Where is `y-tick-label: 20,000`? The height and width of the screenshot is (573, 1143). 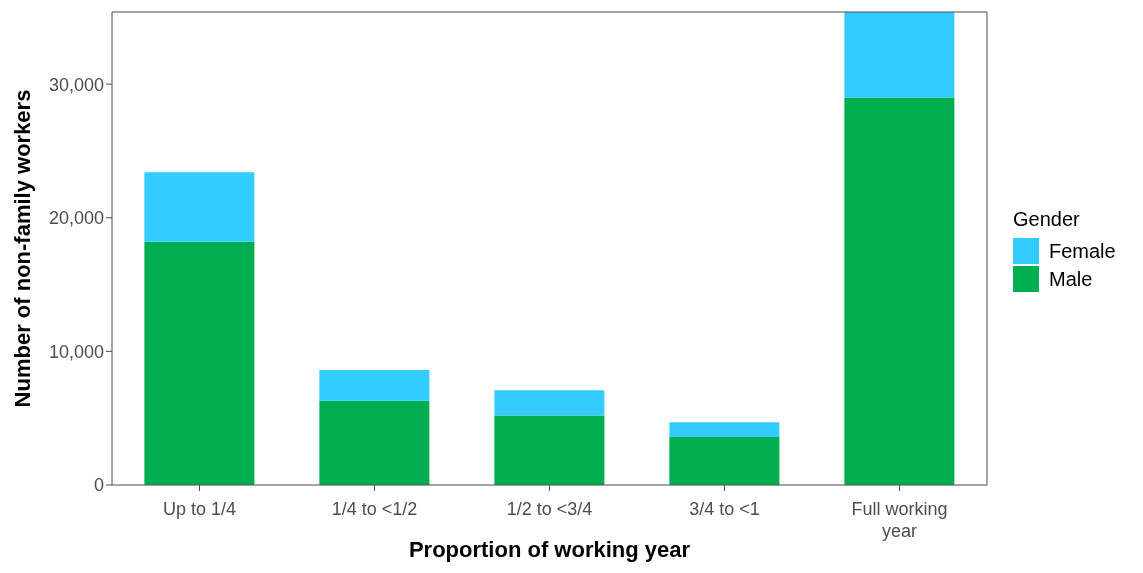 y-tick-label: 20,000 is located at coordinates (76, 218).